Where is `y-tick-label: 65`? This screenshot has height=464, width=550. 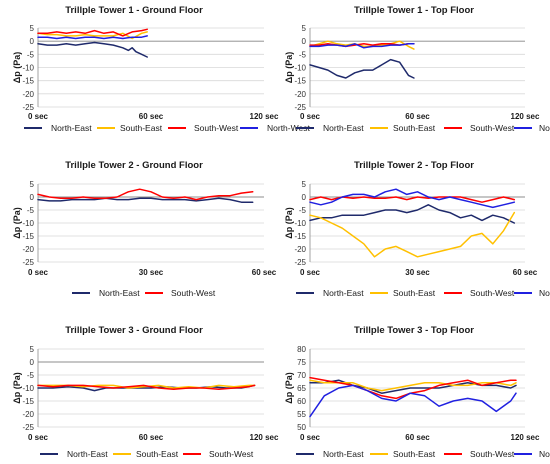
y-tick-label: 65 is located at coordinates (301, 388).